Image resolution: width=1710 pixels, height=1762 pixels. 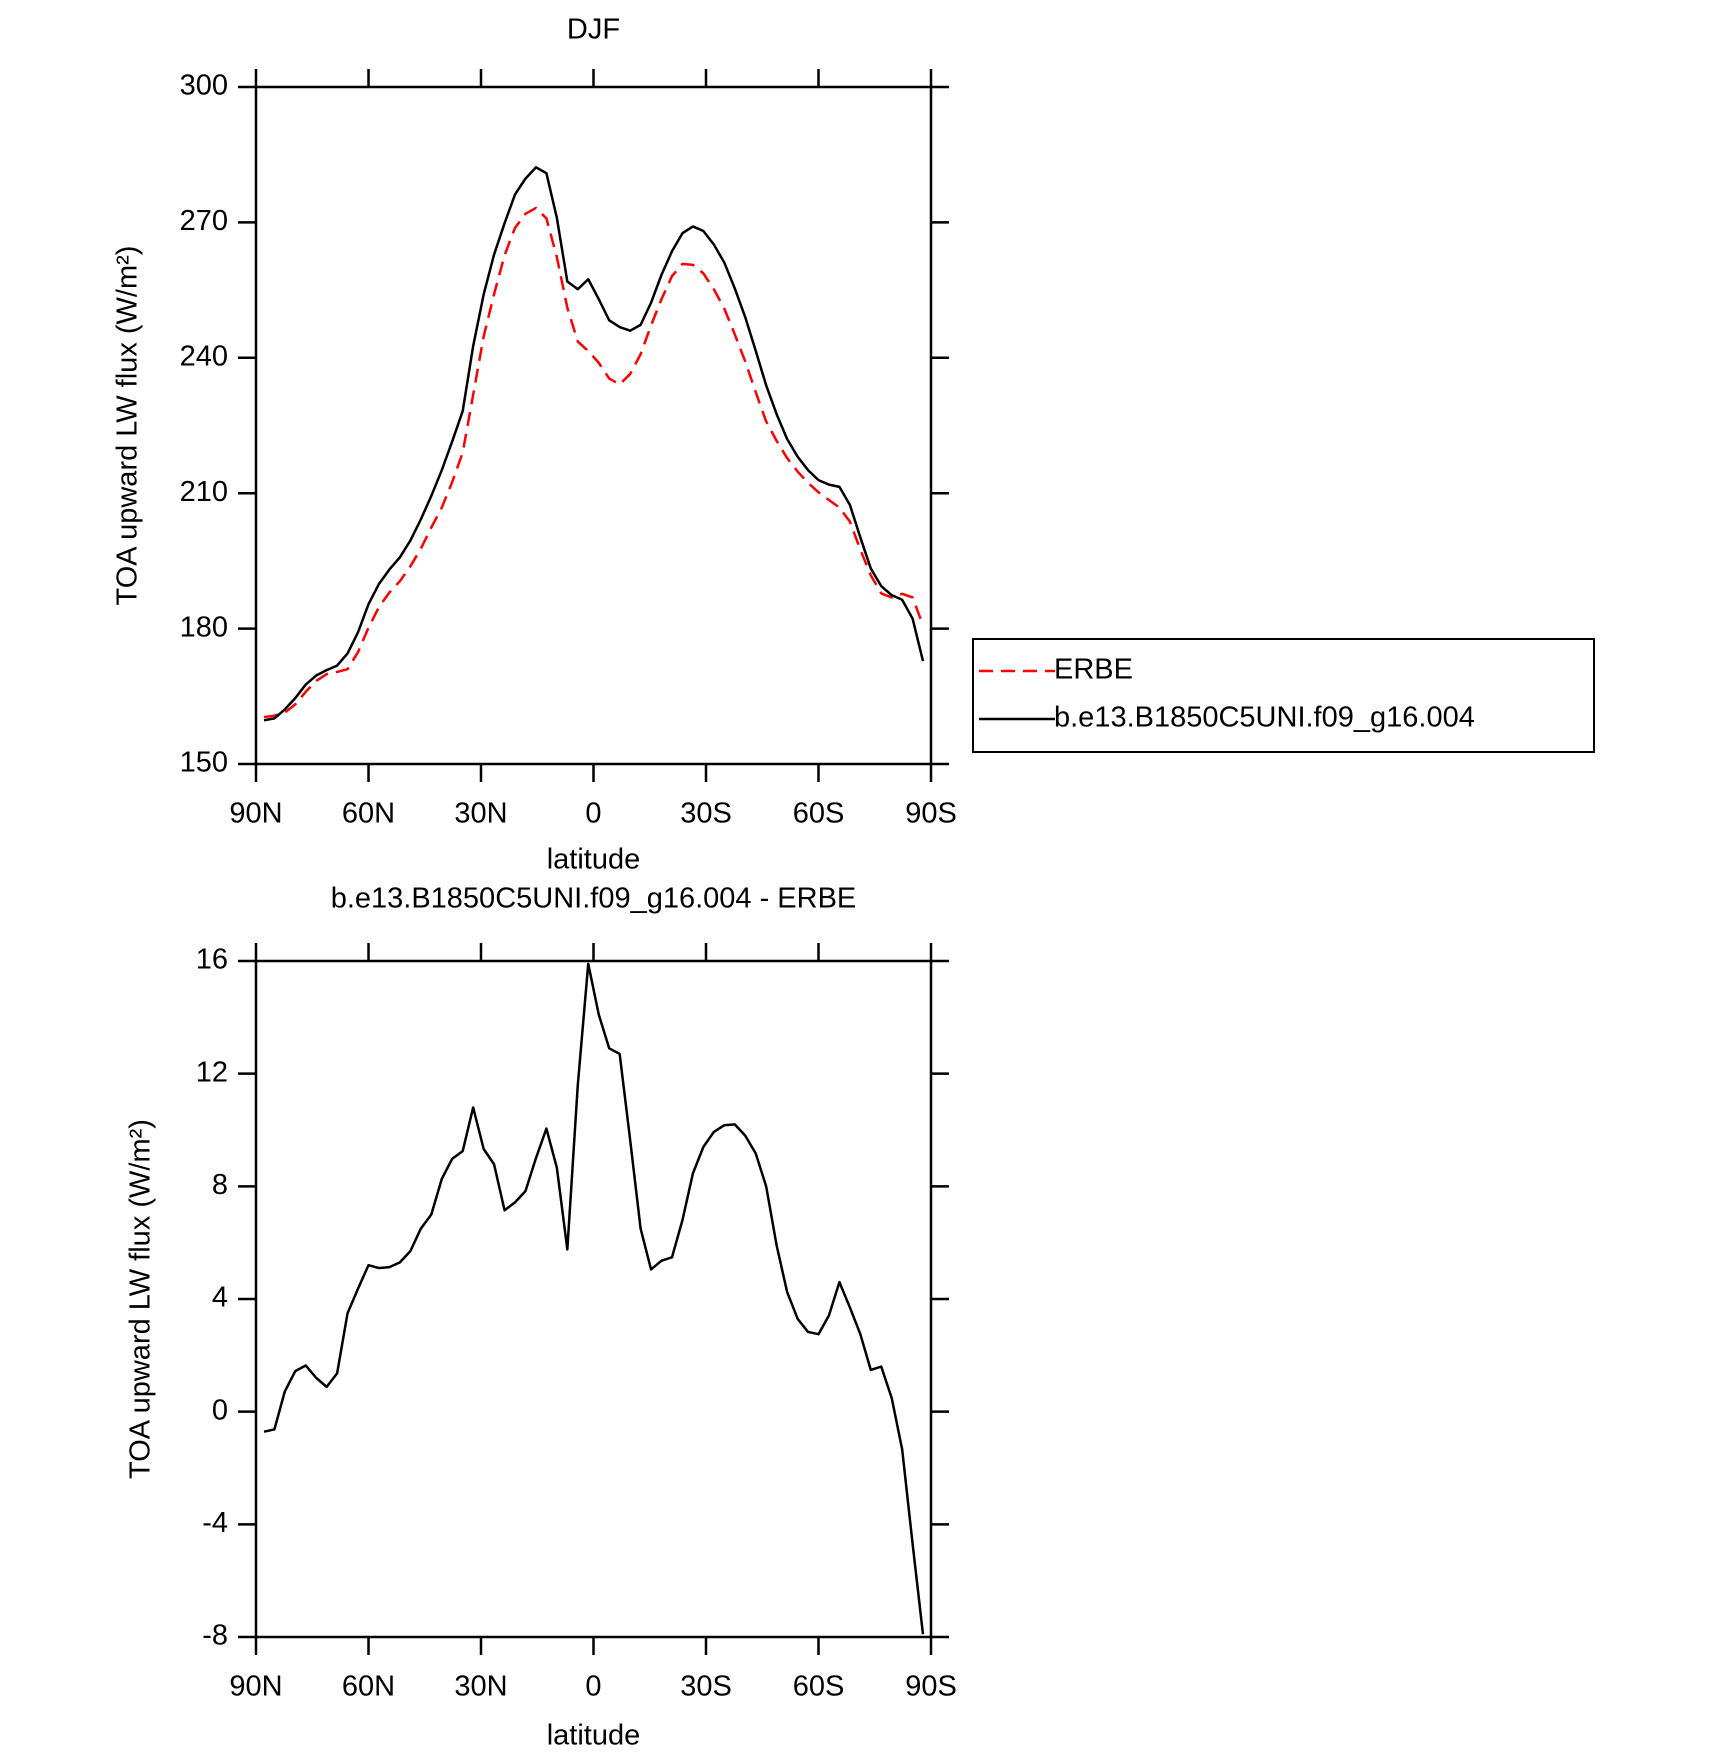 I want to click on y-tick-label: 270, so click(x=204, y=221).